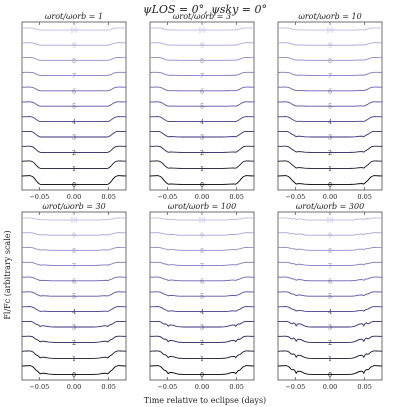 The image size is (400, 407). Describe the element at coordinates (205, 9) in the screenshot. I see `figure-title: ψLOS = 0°, ψsky = 0°` at that location.